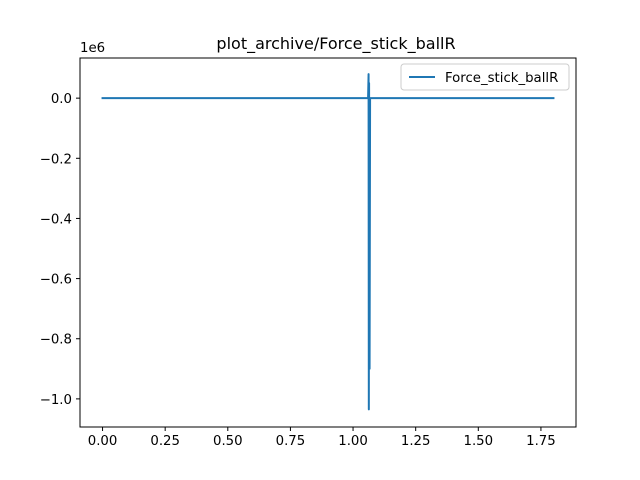 The image size is (640, 480). I want to click on x-tick-label: 0.50, so click(228, 441).